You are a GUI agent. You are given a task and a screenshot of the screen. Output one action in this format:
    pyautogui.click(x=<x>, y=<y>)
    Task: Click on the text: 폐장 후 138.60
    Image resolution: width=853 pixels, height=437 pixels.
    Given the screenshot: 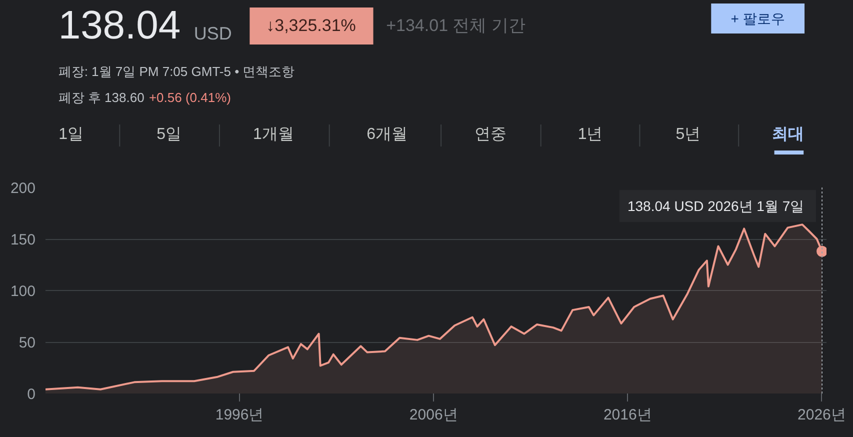 What is the action you would take?
    pyautogui.click(x=101, y=97)
    